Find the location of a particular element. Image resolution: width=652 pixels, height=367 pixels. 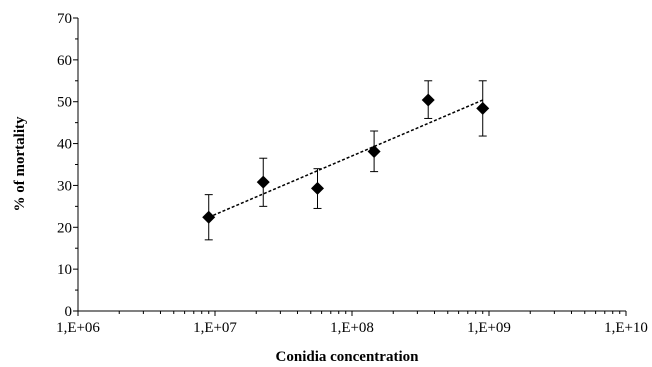

x-axis-ticks: 1,E+06 1,E+07 1,E+08 1,E+09 1,E+10 is located at coordinates (352, 323).